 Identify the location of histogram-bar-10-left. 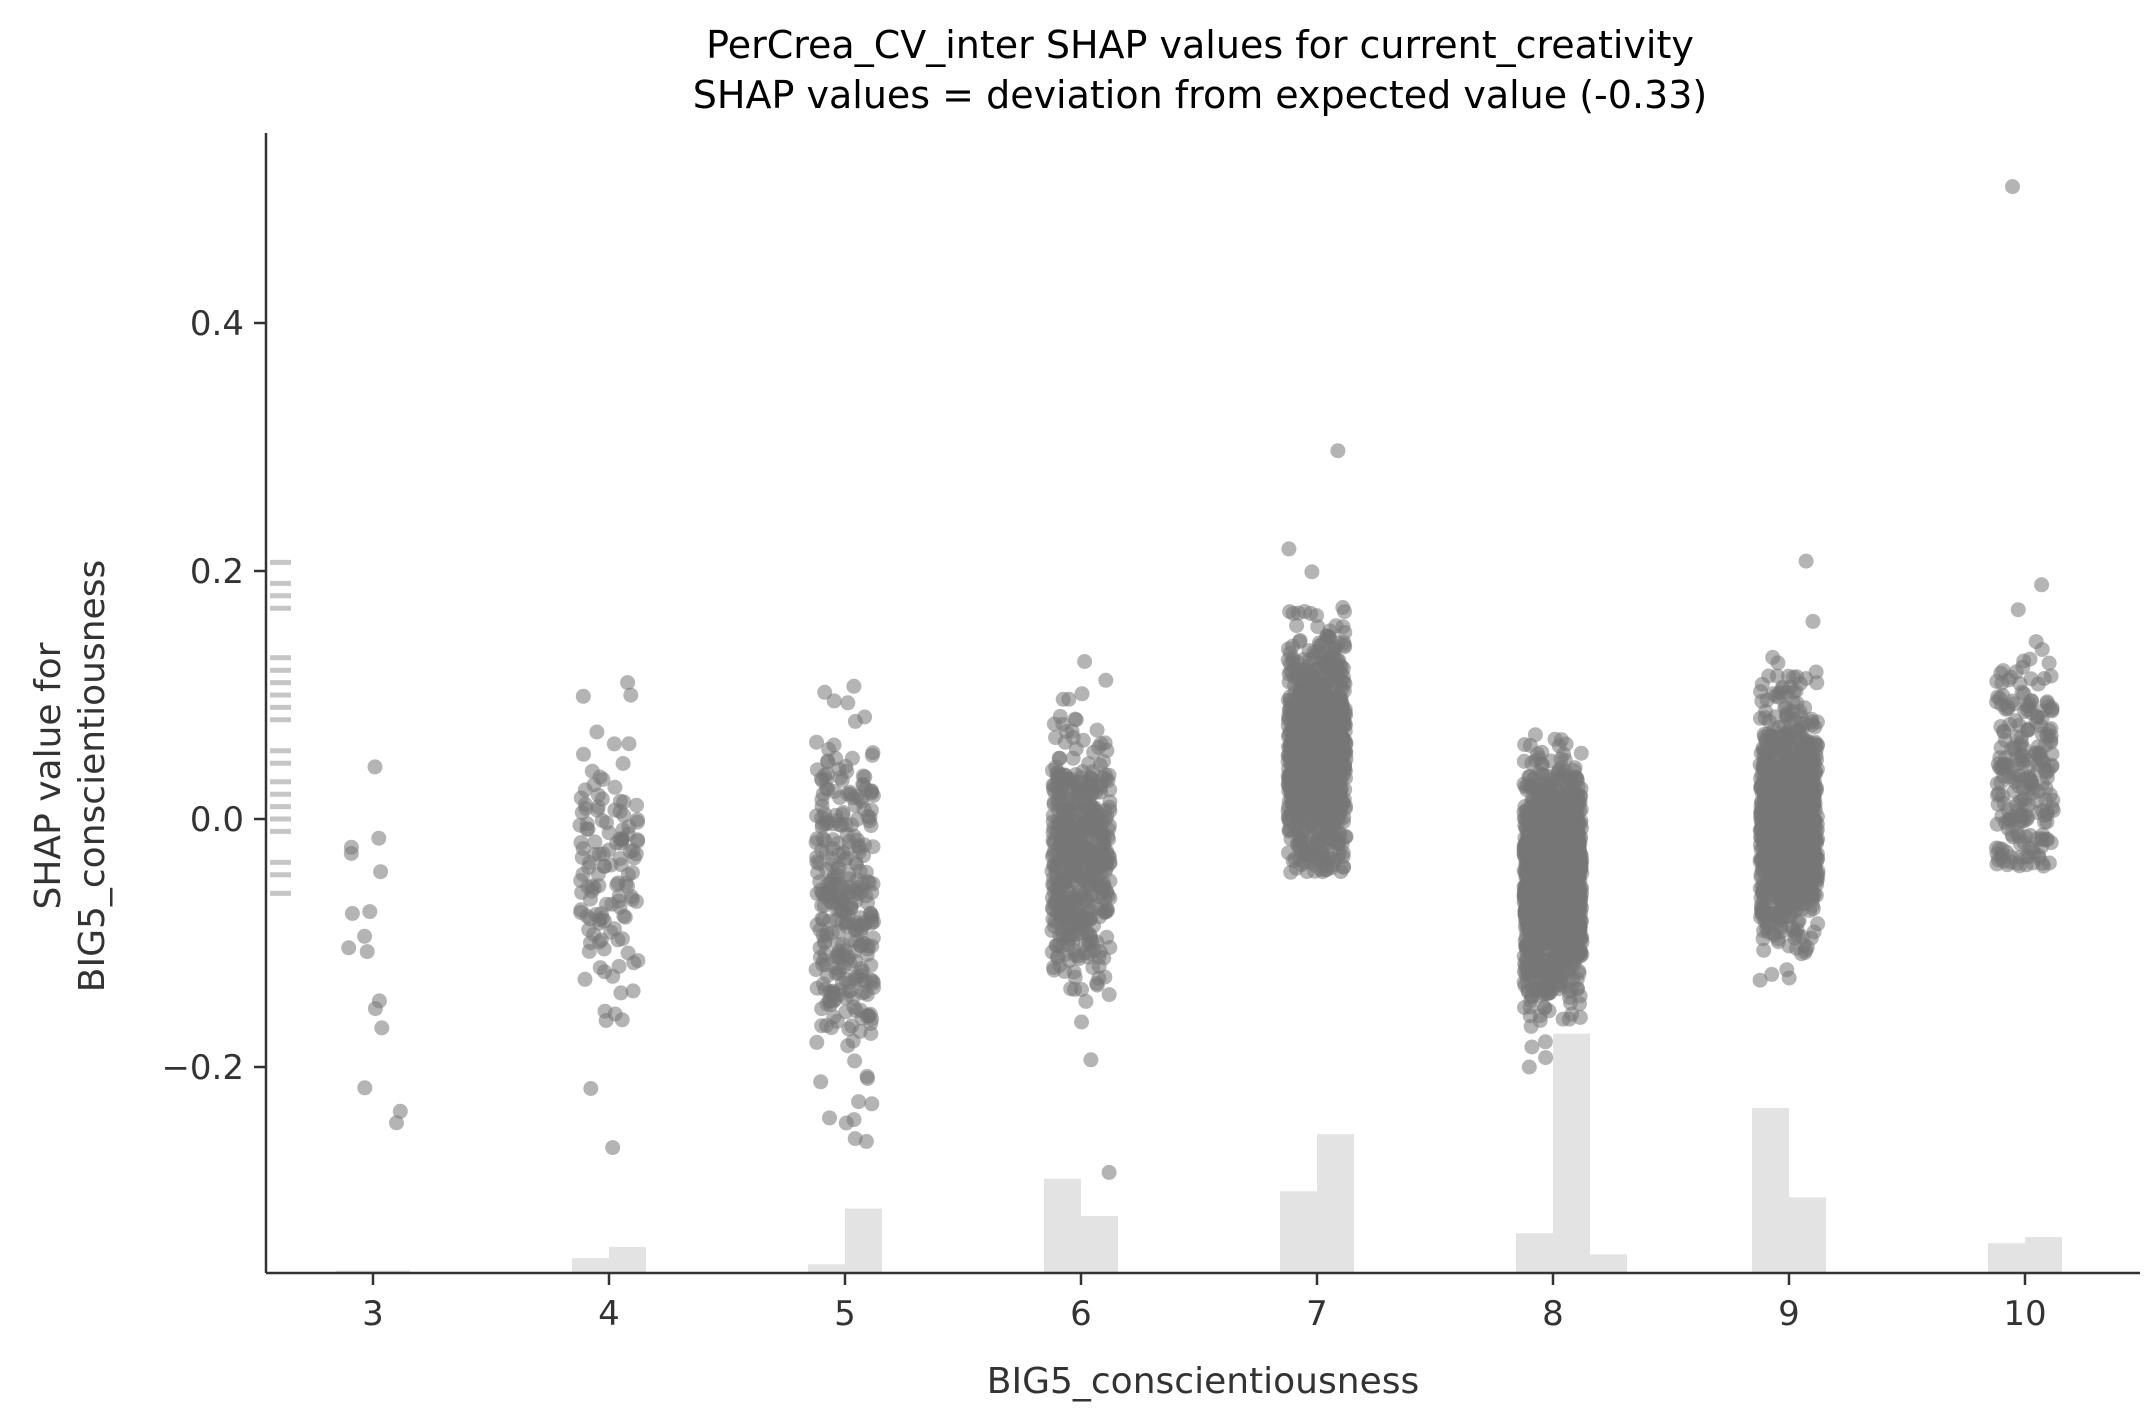
(2006, 1258).